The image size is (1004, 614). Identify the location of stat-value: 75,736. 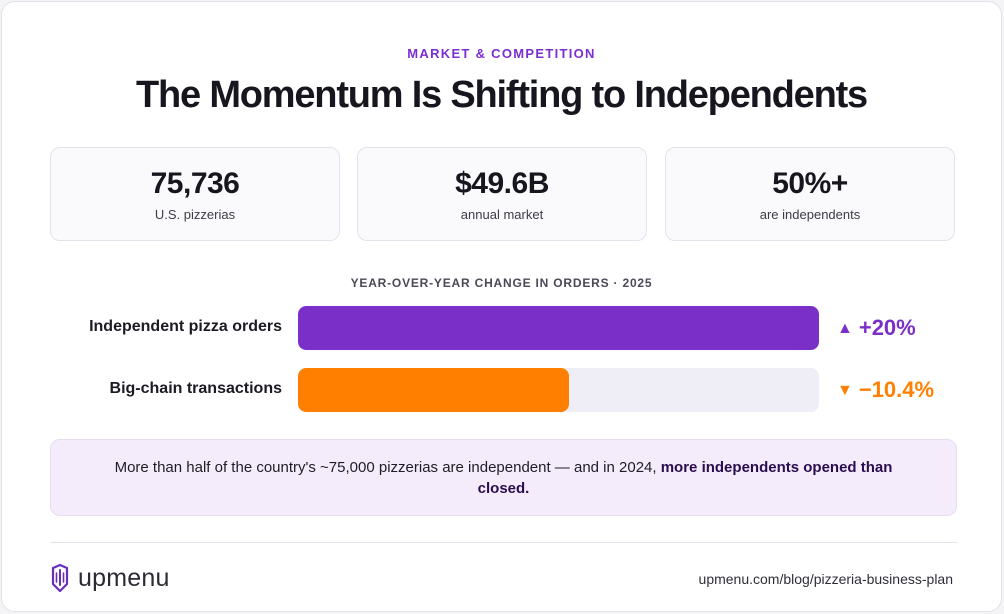
(195, 183).